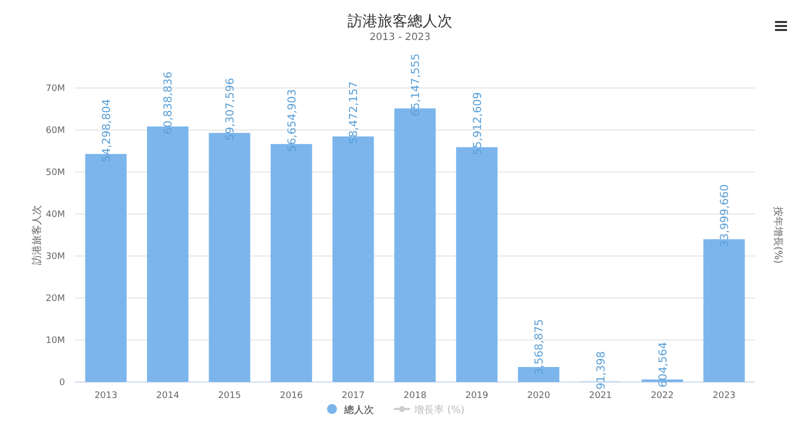 The height and width of the screenshot is (425, 800). I want to click on y-tick-label: 60M, so click(55, 131).